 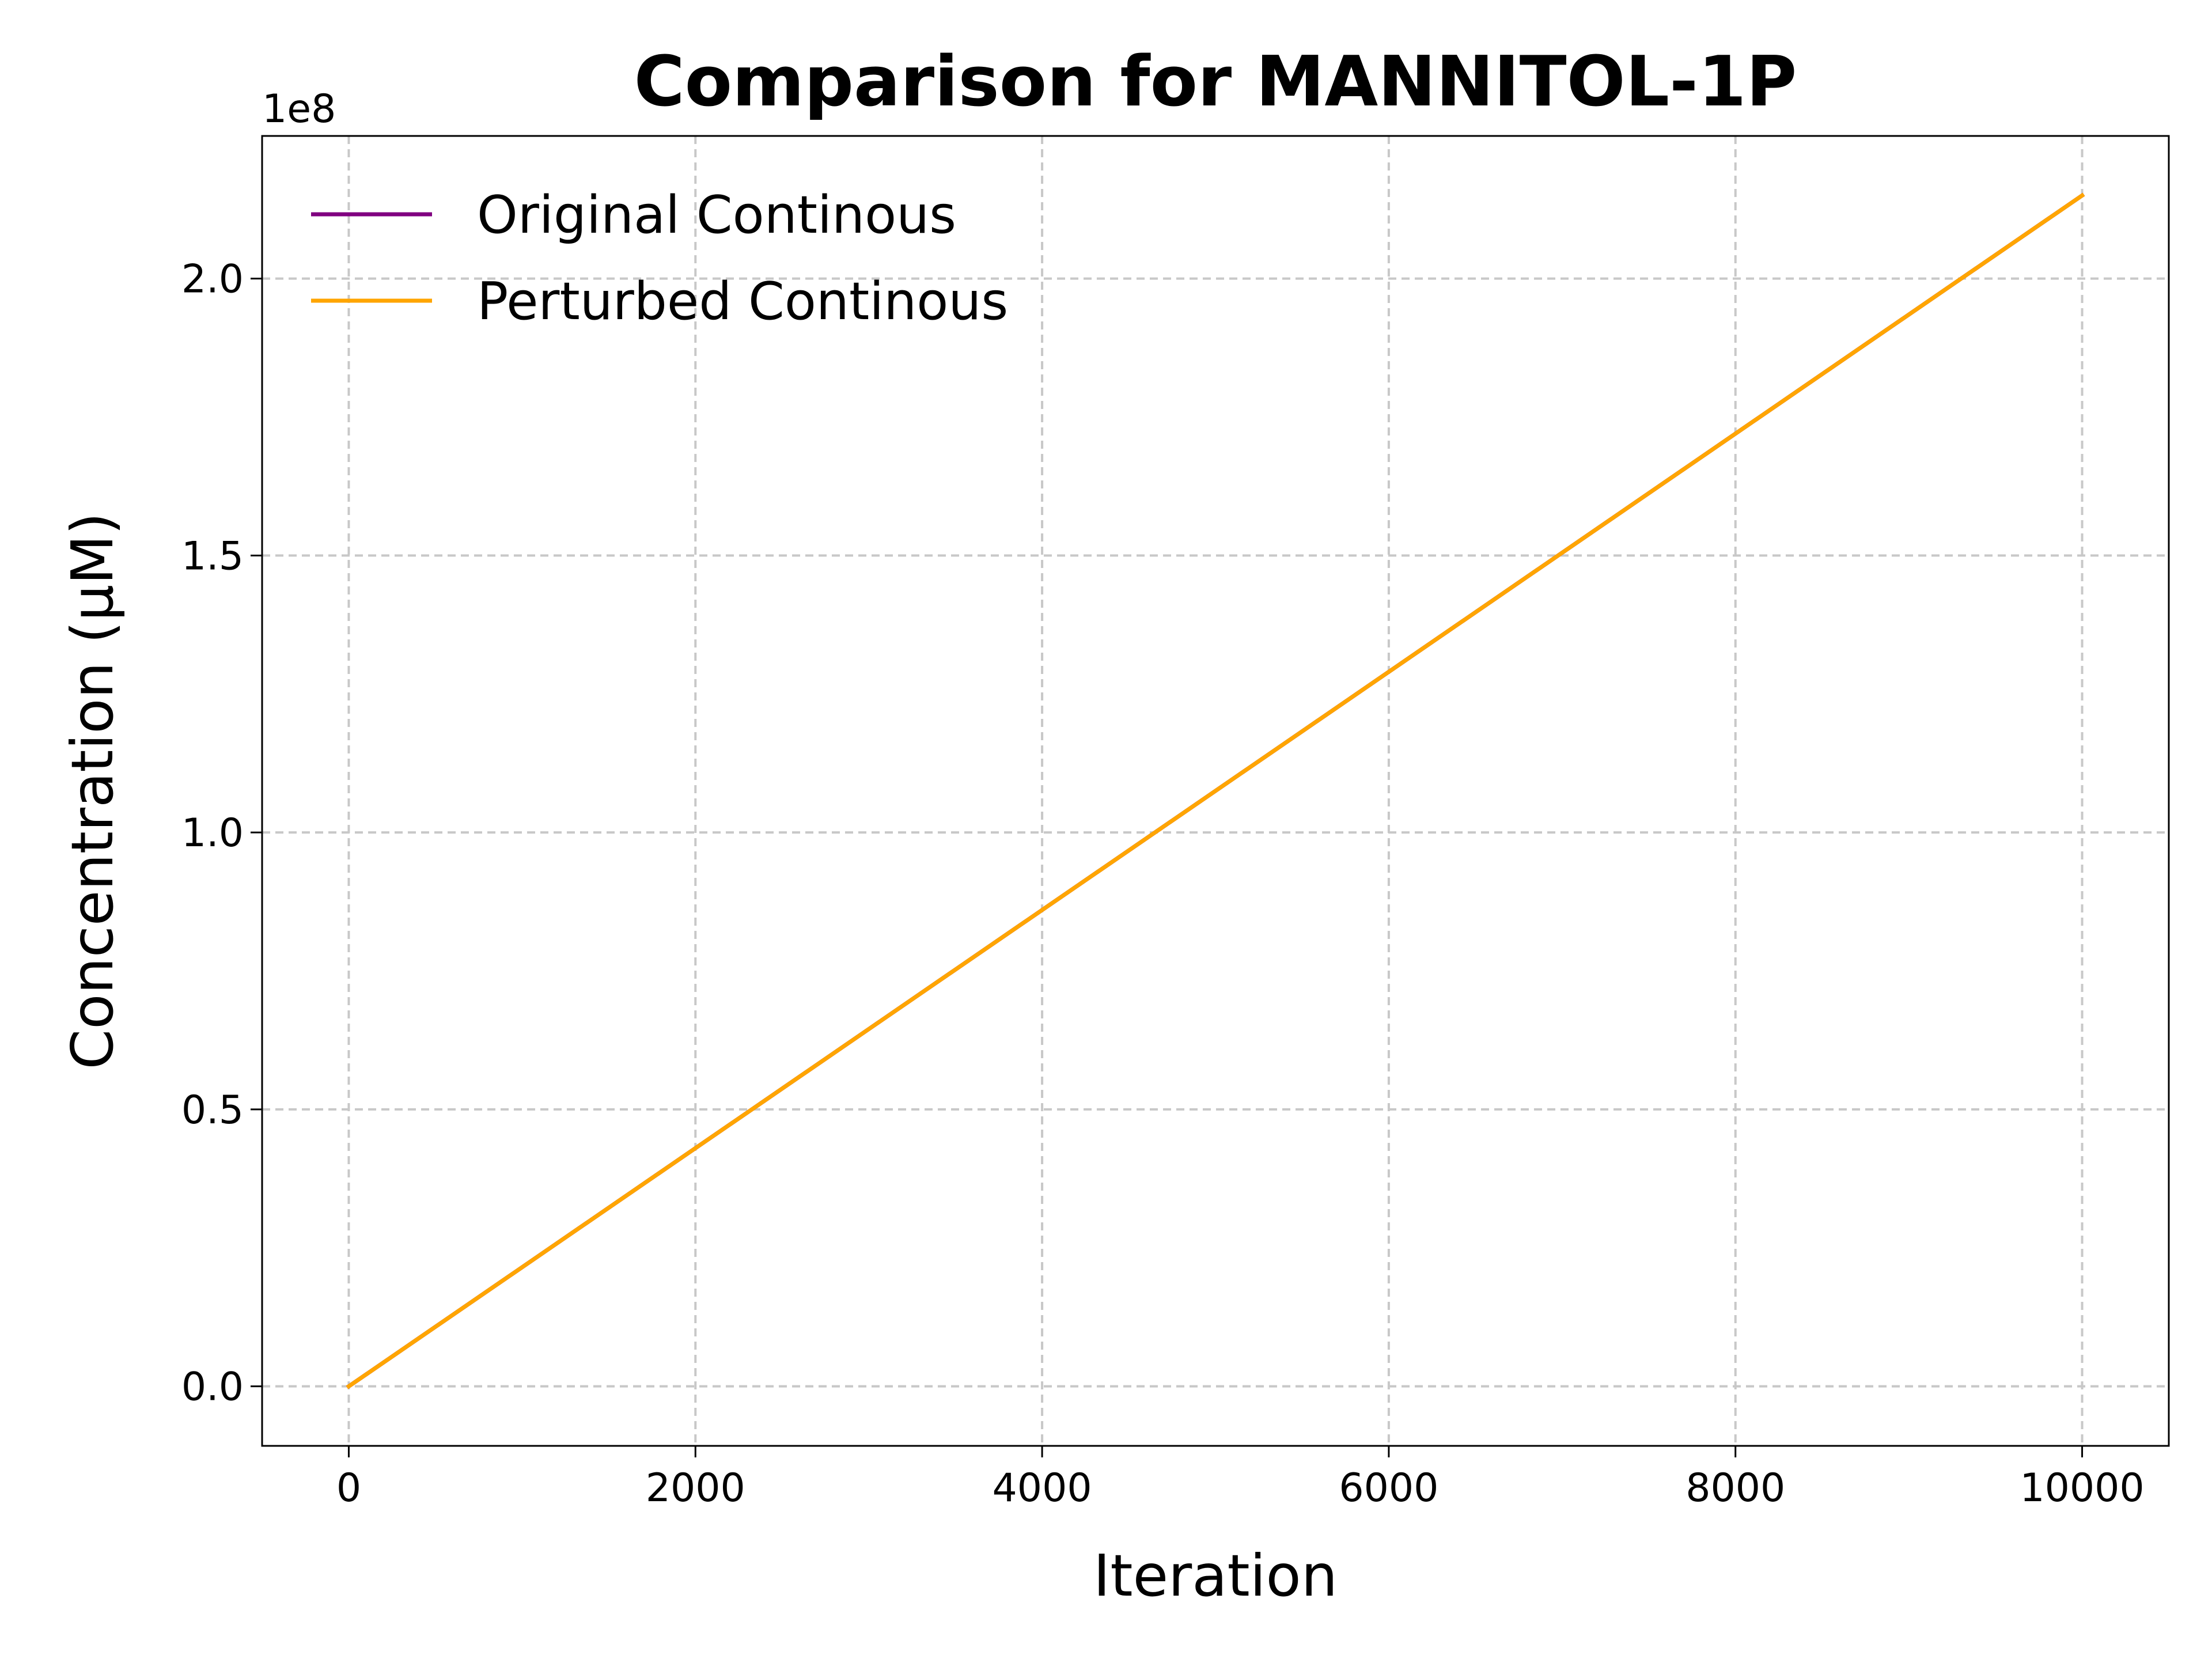 I want to click on x-tick-label: 0, so click(x=348, y=1488).